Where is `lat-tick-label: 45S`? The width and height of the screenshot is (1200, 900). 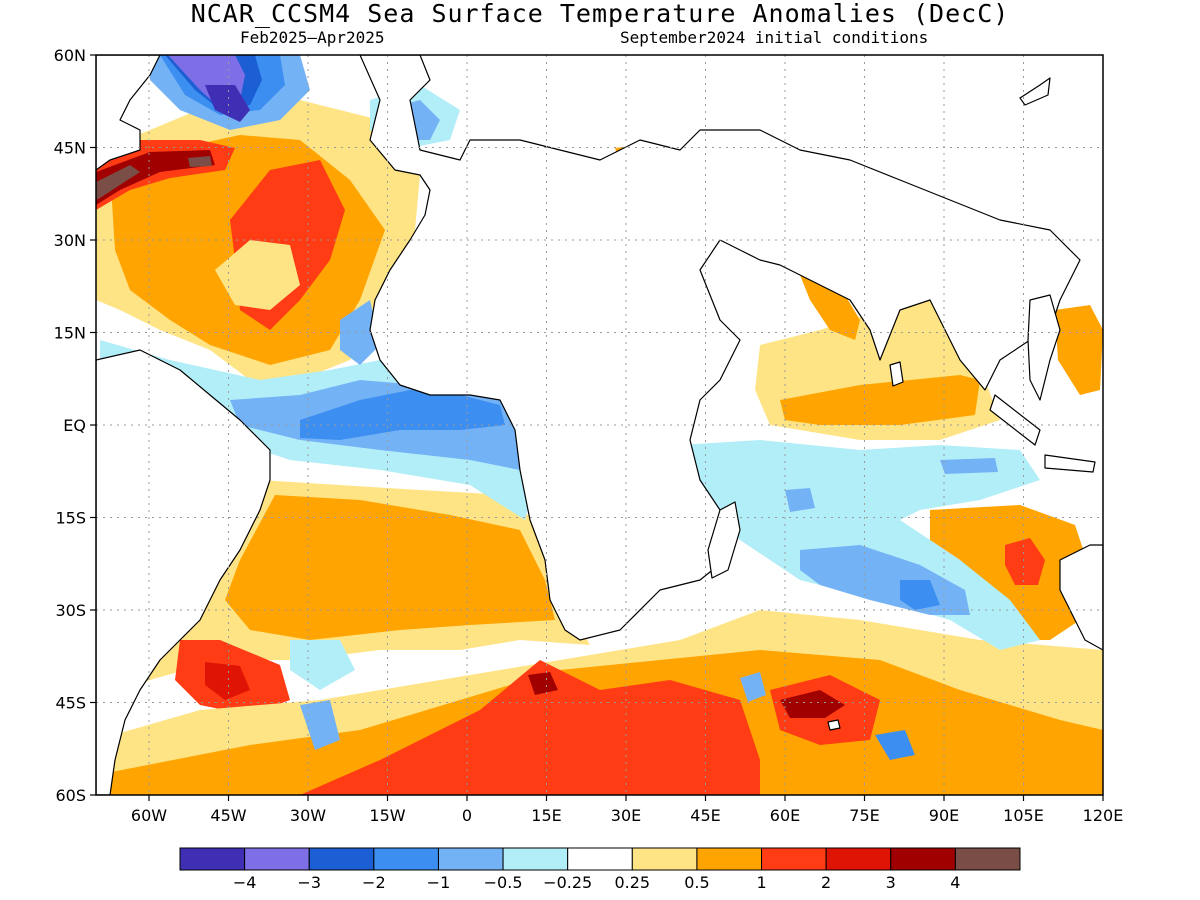
lat-tick-label: 45S is located at coordinates (70, 703).